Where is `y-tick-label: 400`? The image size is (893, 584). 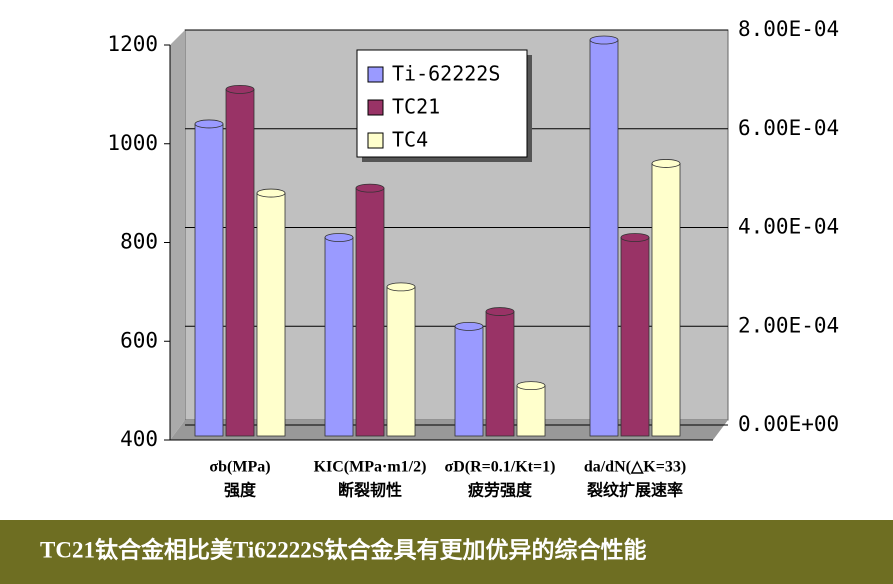
y-tick-label: 400 is located at coordinates (139, 439).